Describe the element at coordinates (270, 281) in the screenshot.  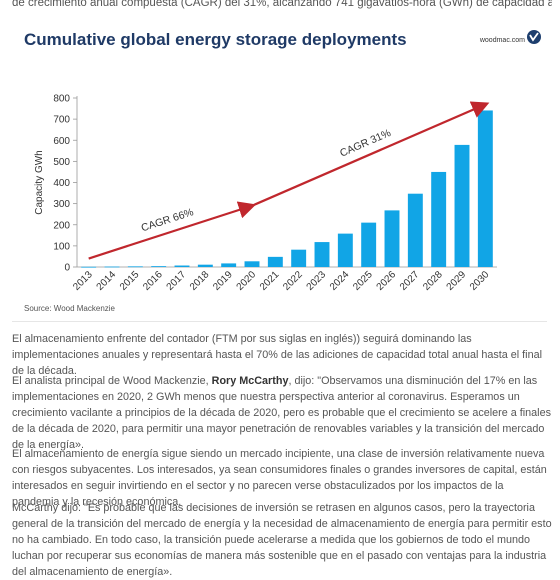
I see `x-tick-label: 2021` at that location.